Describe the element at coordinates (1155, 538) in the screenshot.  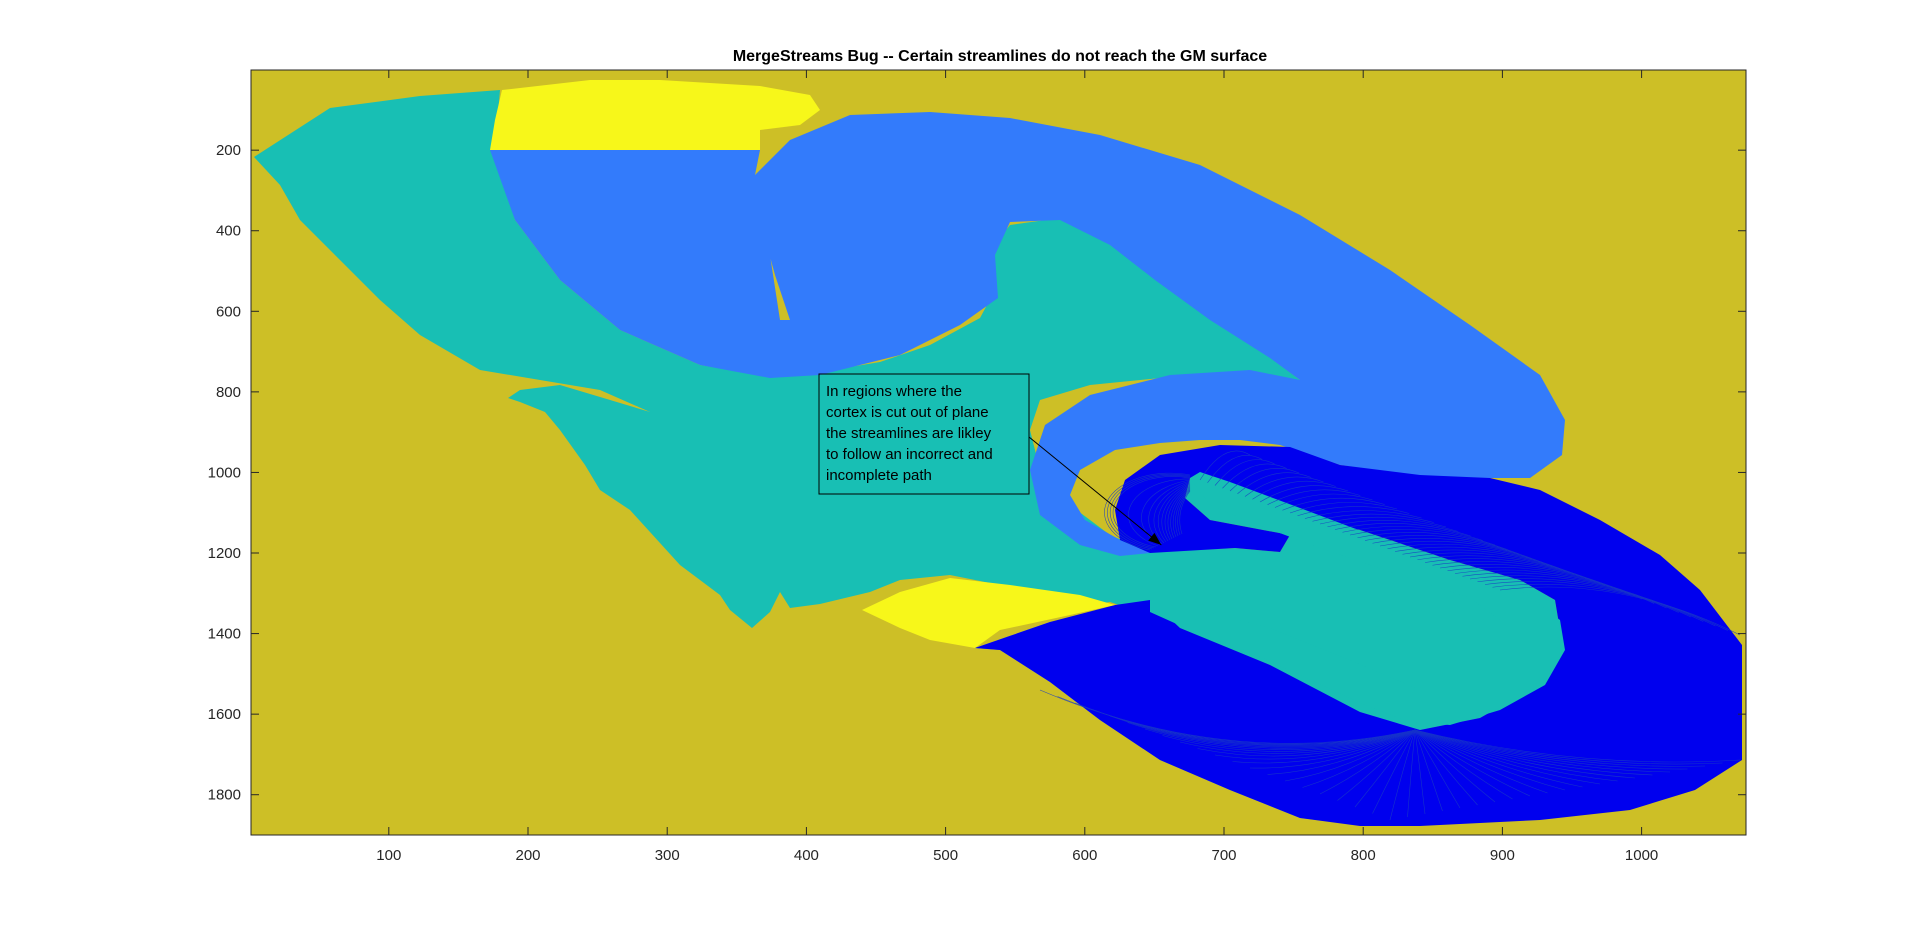
I see `annotation-arrow-head` at that location.